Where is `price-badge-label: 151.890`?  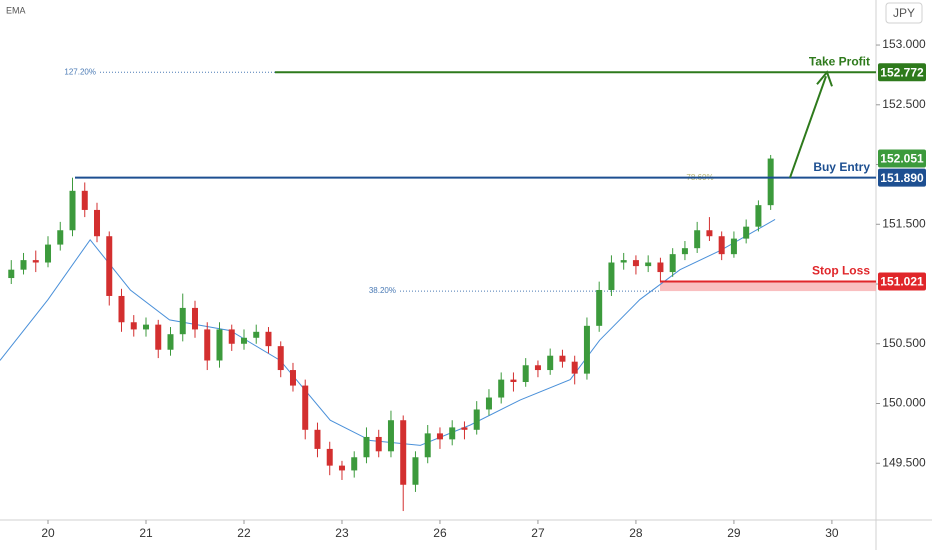 price-badge-label: 151.890 is located at coordinates (902, 178).